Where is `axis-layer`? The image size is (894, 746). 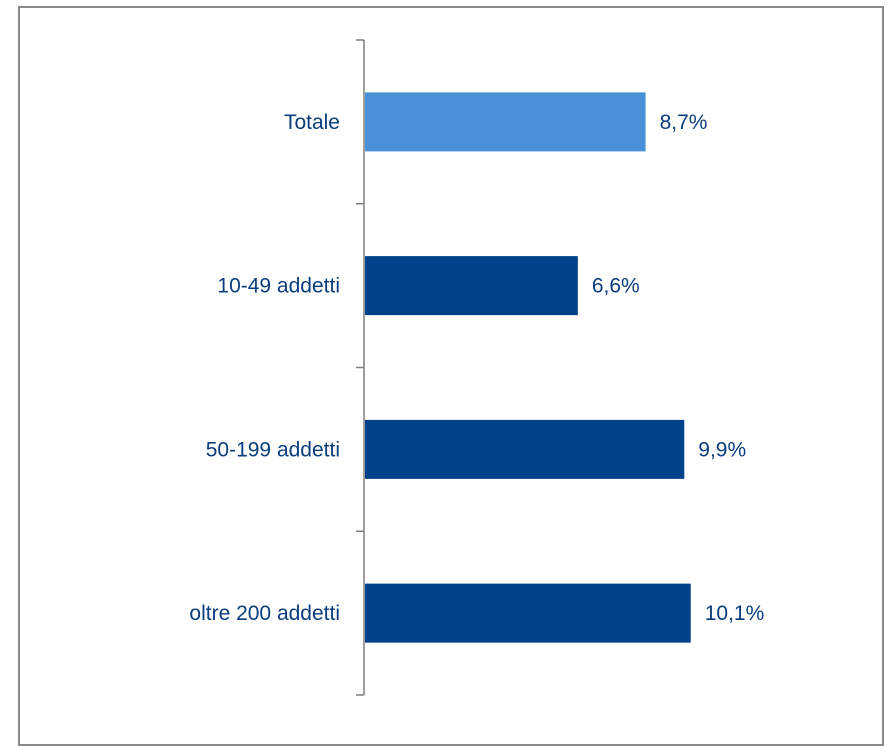
axis-layer is located at coordinates (360, 367).